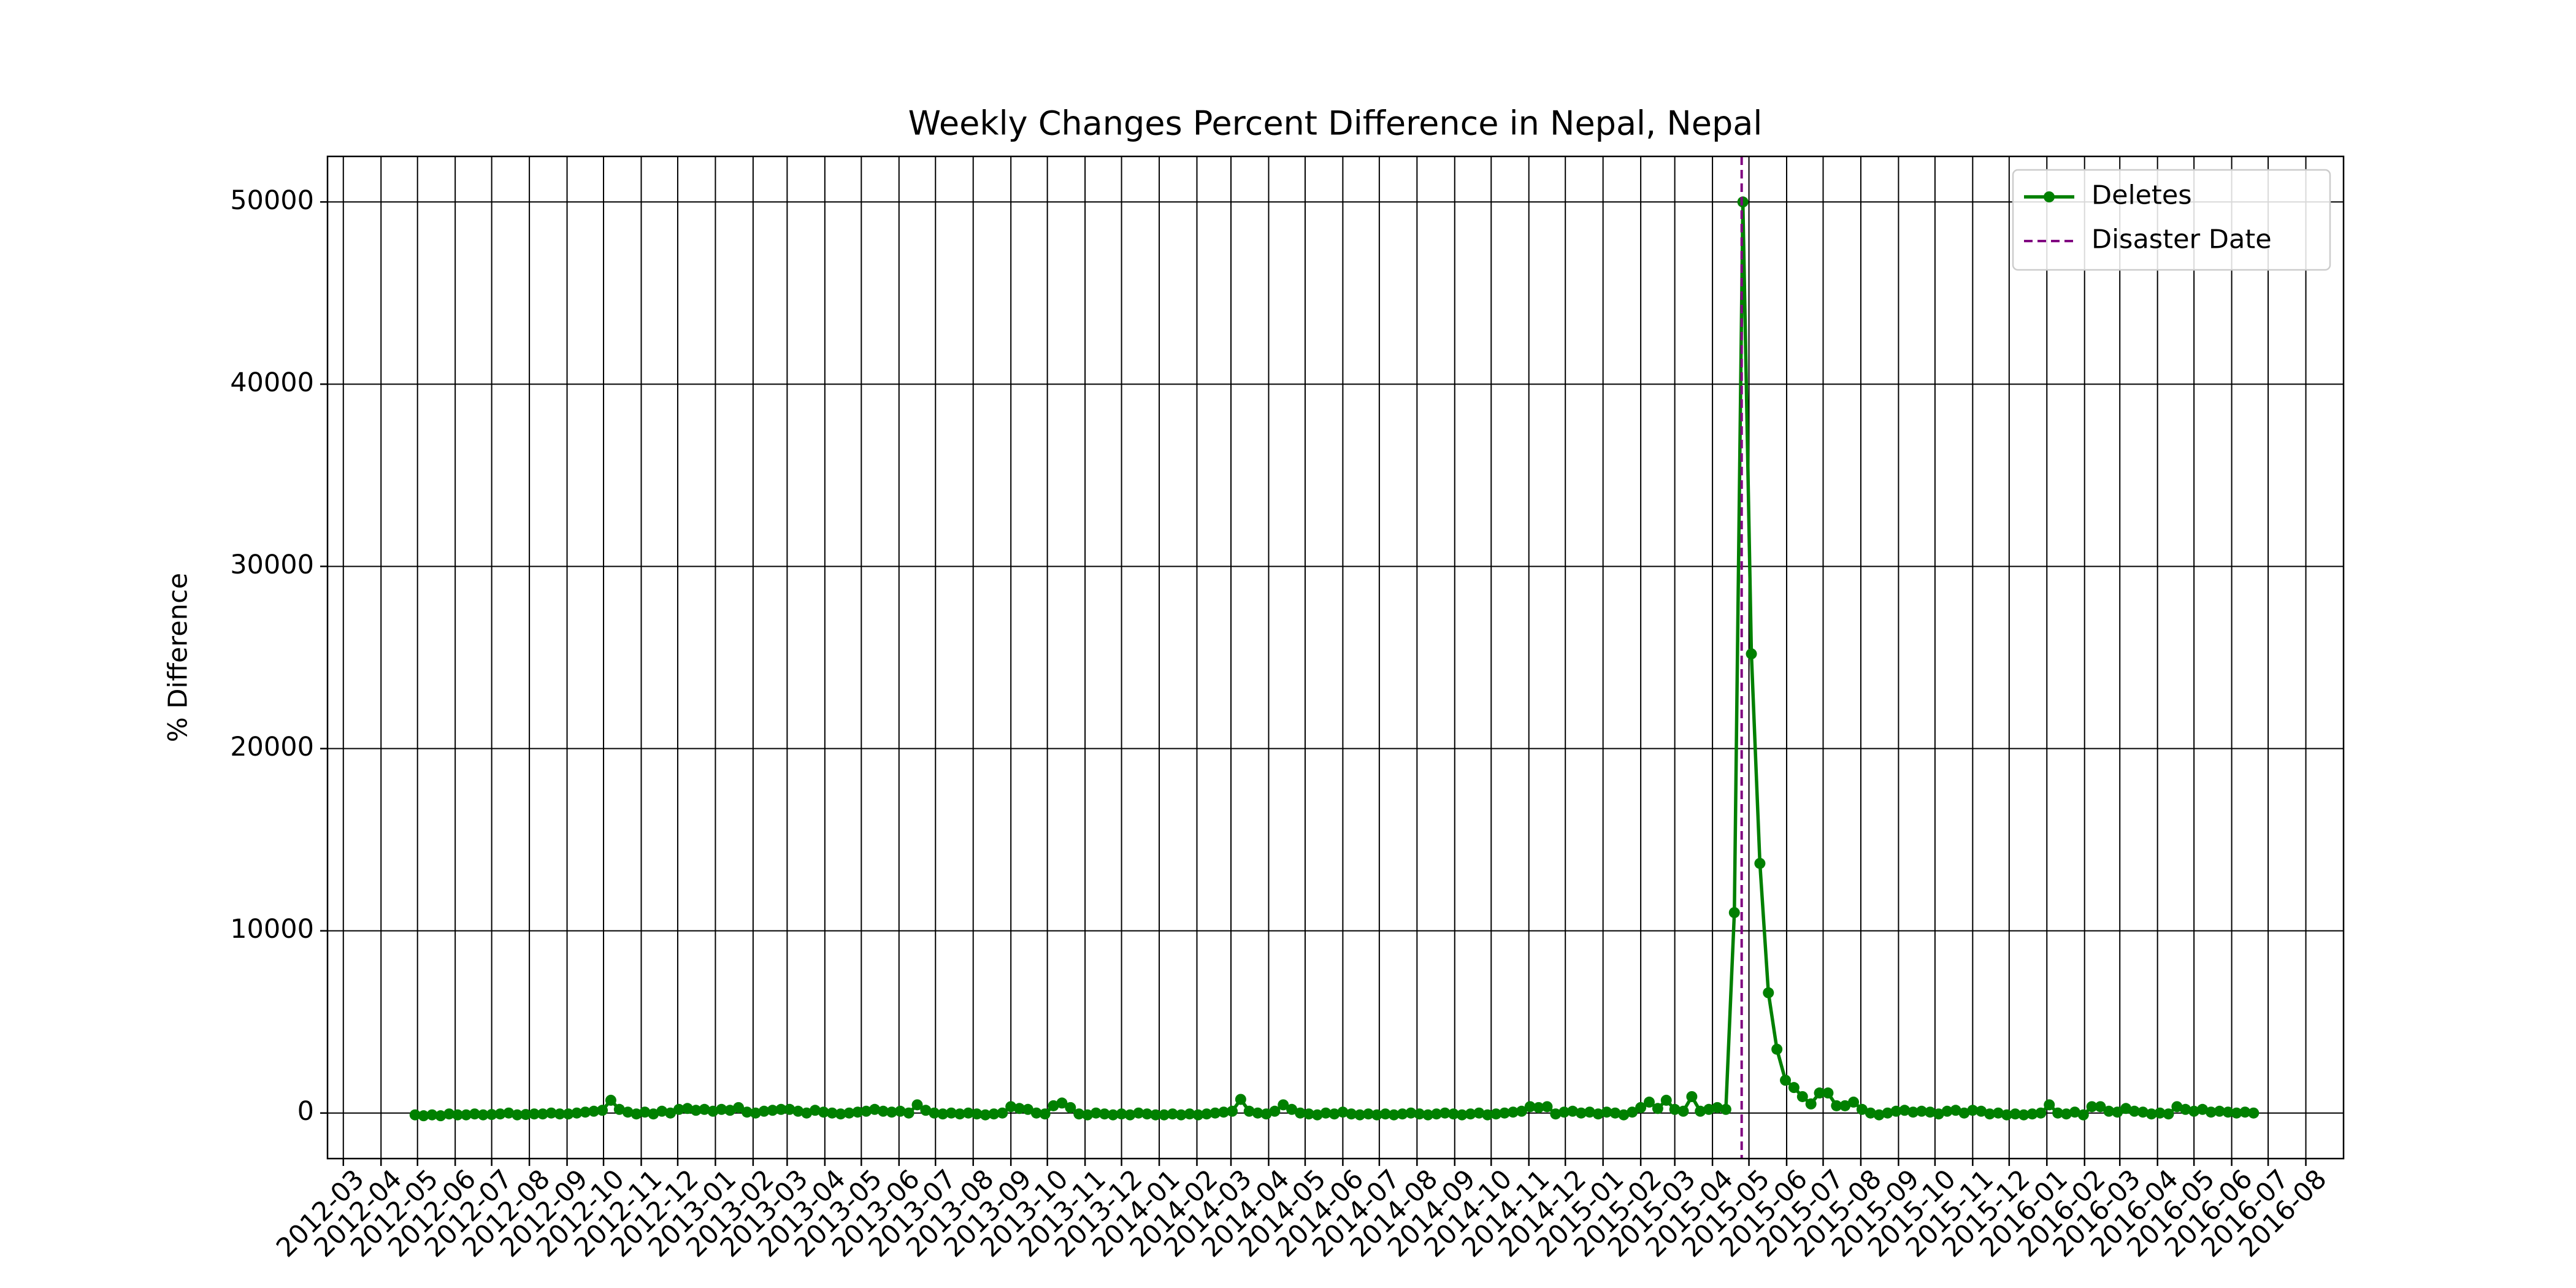 The width and height of the screenshot is (2576, 1288). Describe the element at coordinates (178, 657) in the screenshot. I see `y-axis-label: % Difference` at that location.